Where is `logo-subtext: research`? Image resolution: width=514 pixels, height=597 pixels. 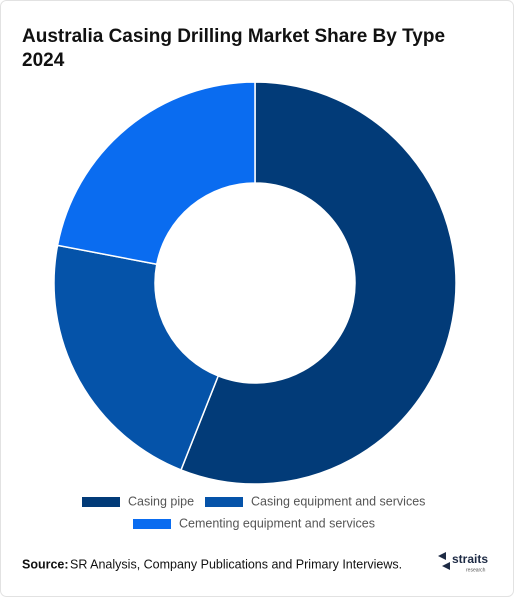 logo-subtext: research is located at coordinates (476, 570).